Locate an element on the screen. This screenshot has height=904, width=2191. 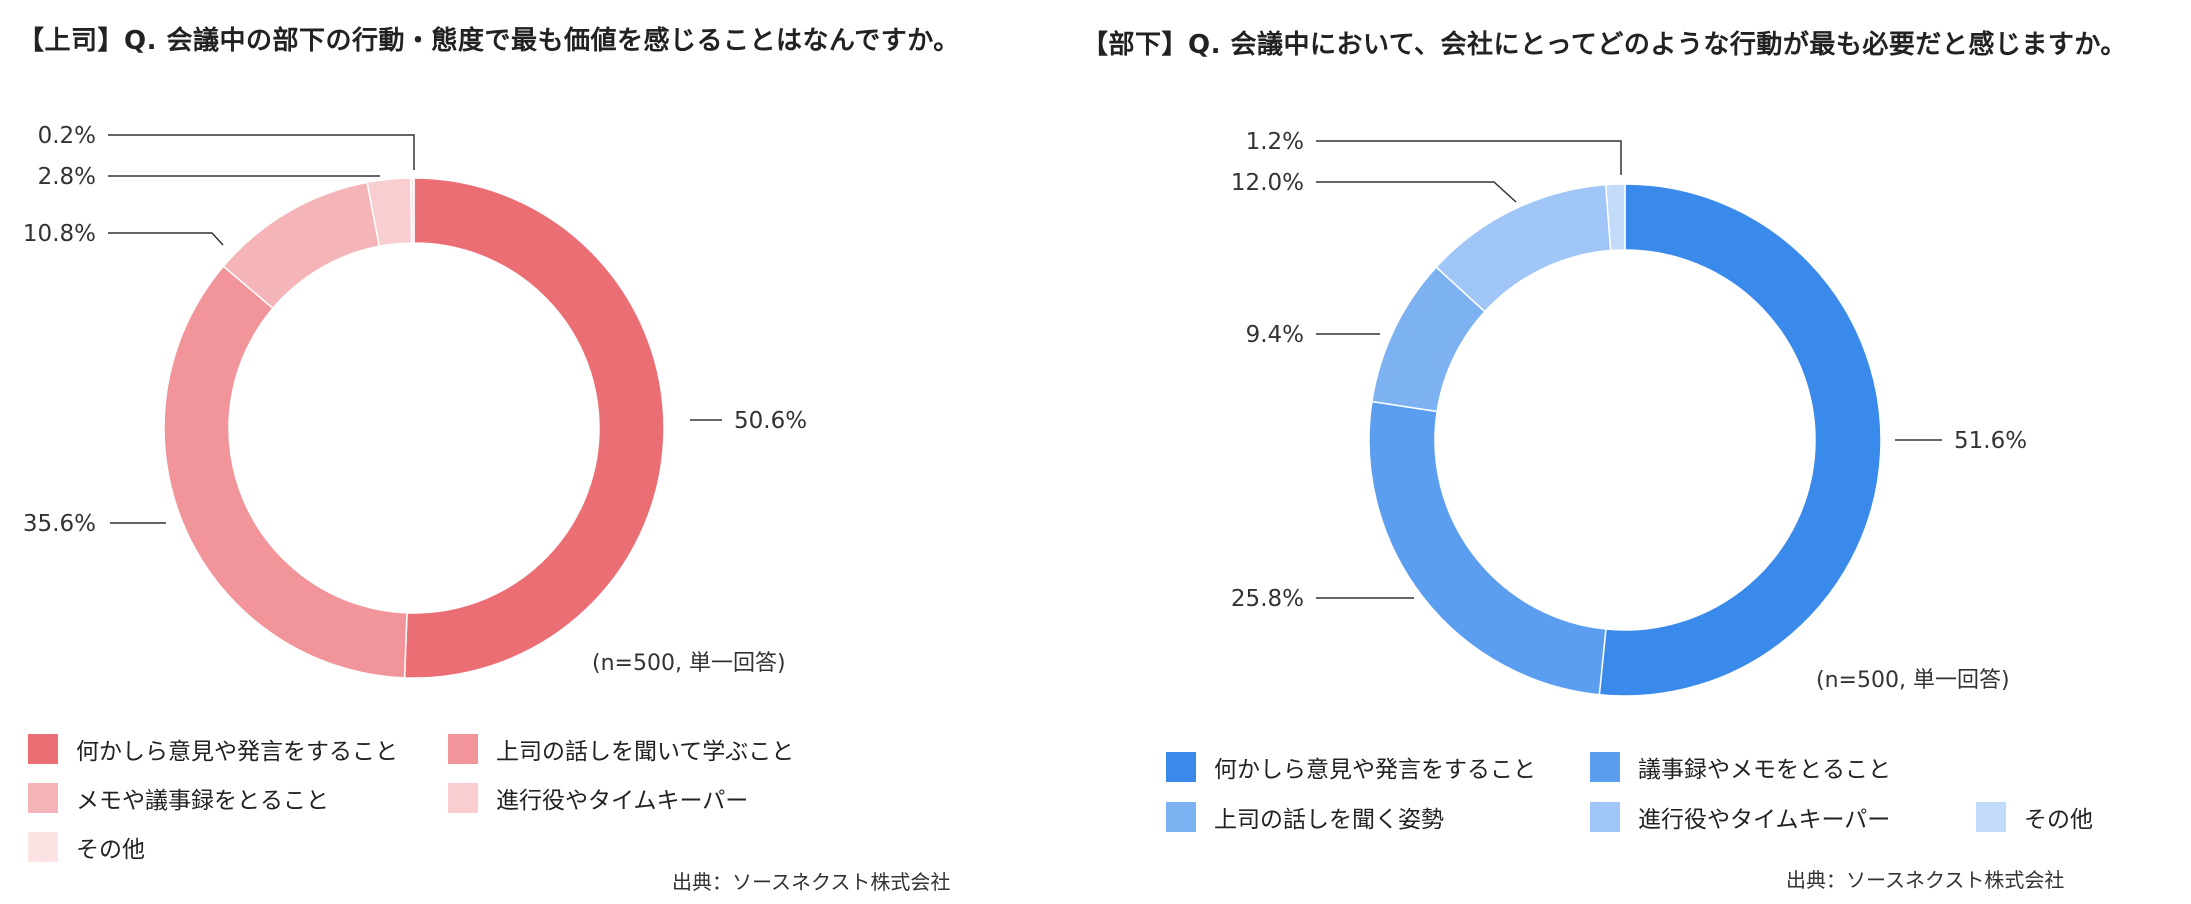
right-legend-item: 何かしら意見や発言をすること is located at coordinates (1351, 767).